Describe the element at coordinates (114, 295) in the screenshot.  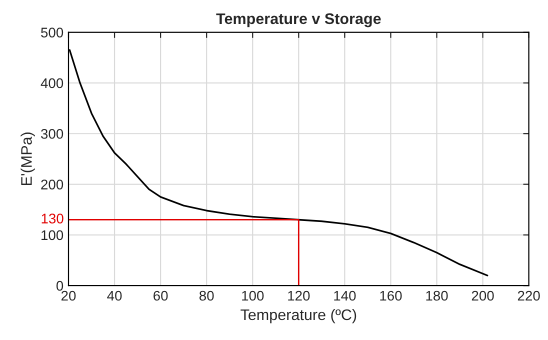
I see `x-tick-label: 40` at that location.